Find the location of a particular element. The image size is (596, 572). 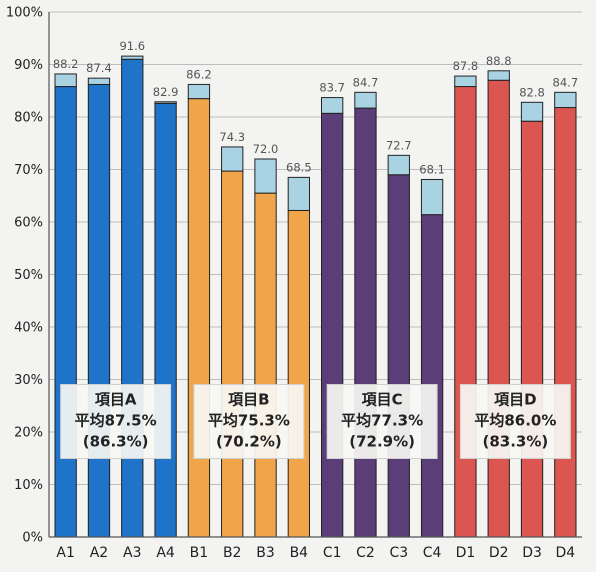

x-tick-label: D2 is located at coordinates (499, 553).